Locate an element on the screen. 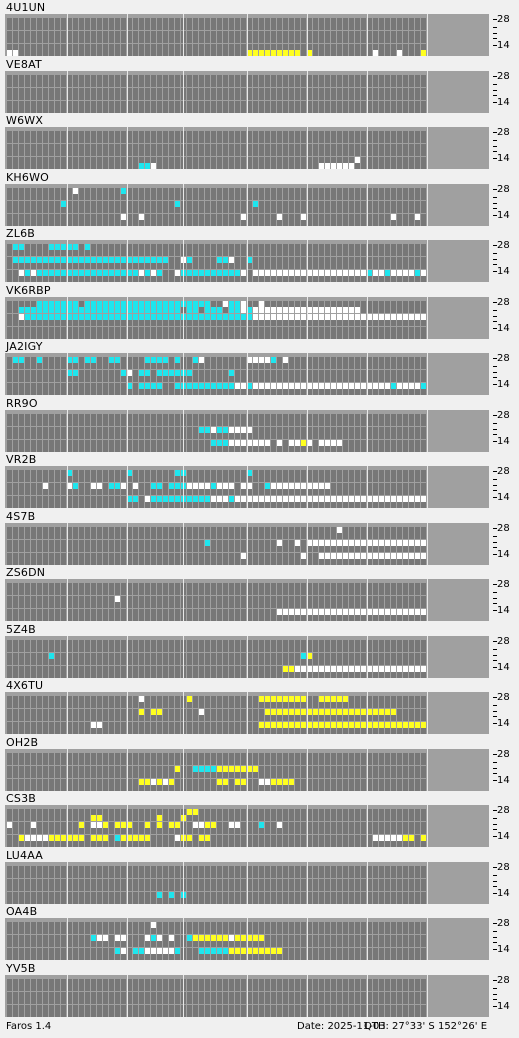  station-ve8at: VE8AT 28 14 is located at coordinates (259, 85).